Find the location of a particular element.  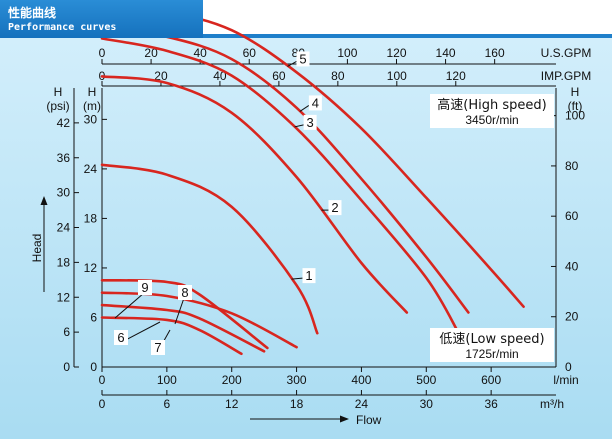

y-tick-label-psi: 0 is located at coordinates (66, 367).